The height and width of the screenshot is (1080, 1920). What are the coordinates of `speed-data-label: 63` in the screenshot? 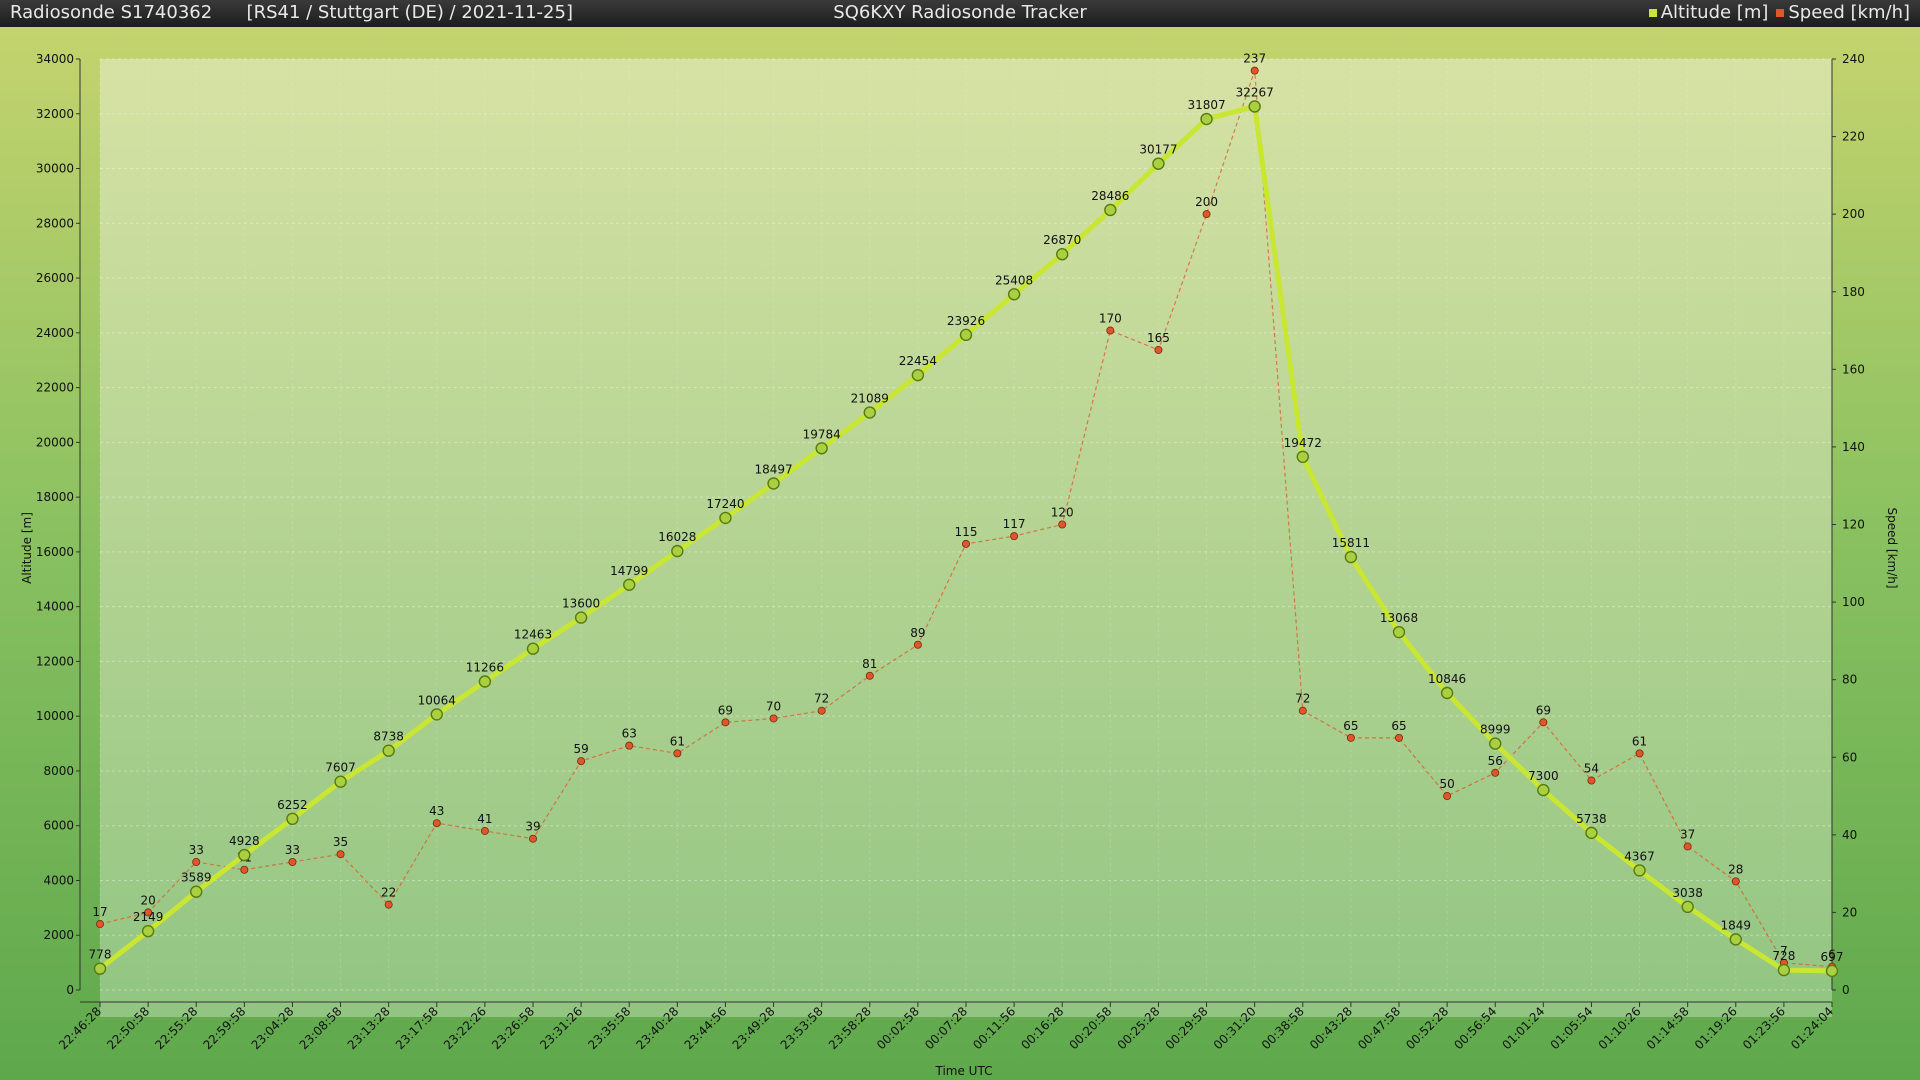 It's located at (629, 734).